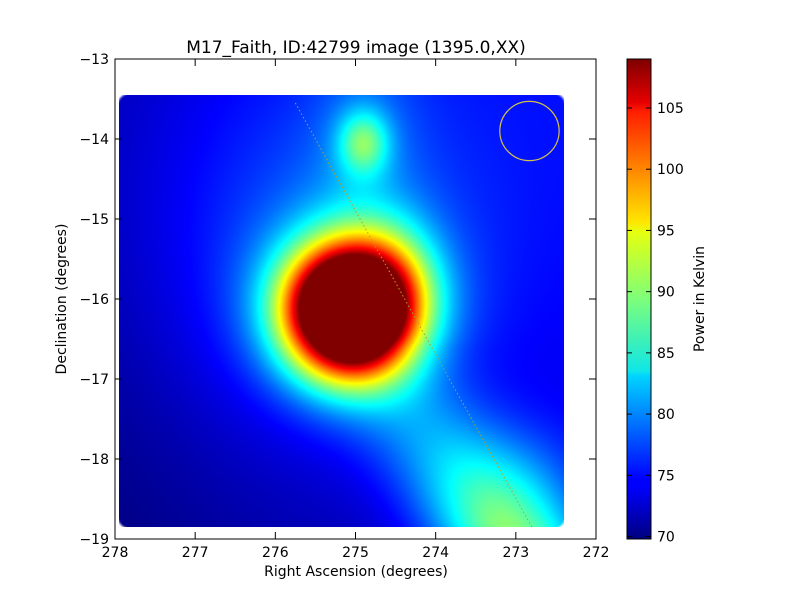 The image size is (800, 600). I want to click on colorbar-tick-label: 85, so click(666, 354).